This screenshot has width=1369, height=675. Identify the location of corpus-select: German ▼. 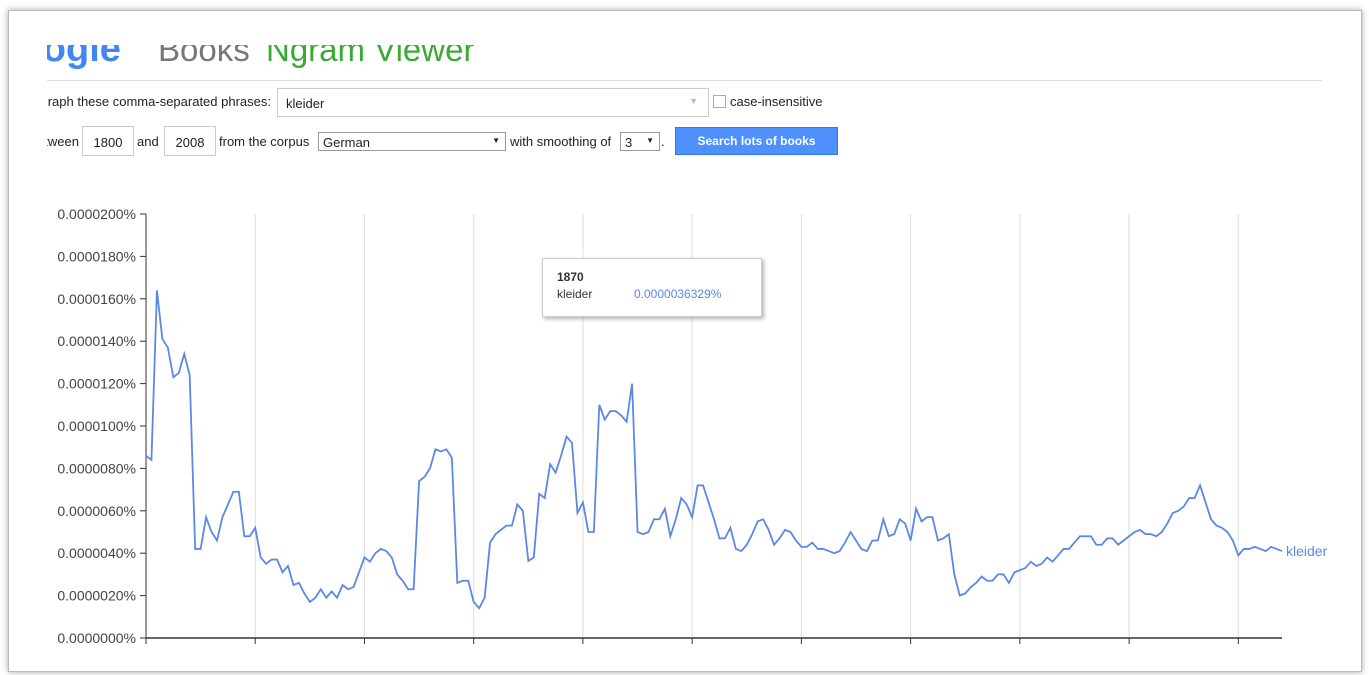
(412, 141).